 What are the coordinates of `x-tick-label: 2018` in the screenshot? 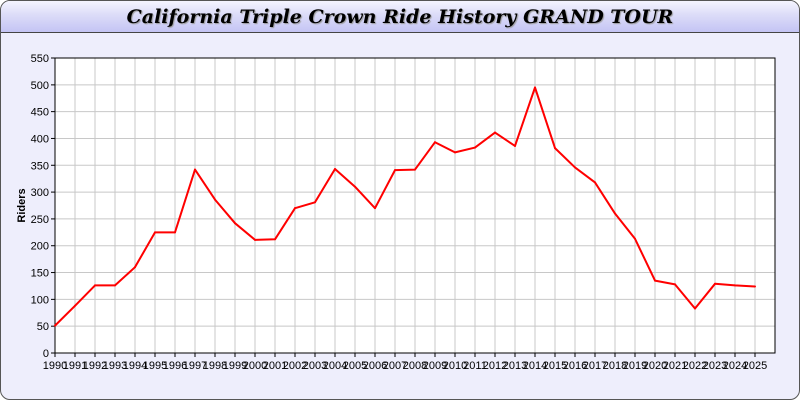 It's located at (615, 366).